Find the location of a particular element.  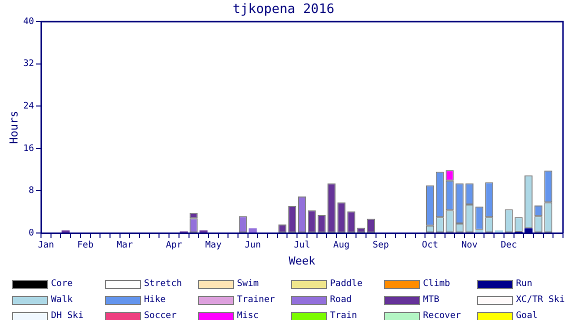

x-axis-title: Week is located at coordinates (302, 261).